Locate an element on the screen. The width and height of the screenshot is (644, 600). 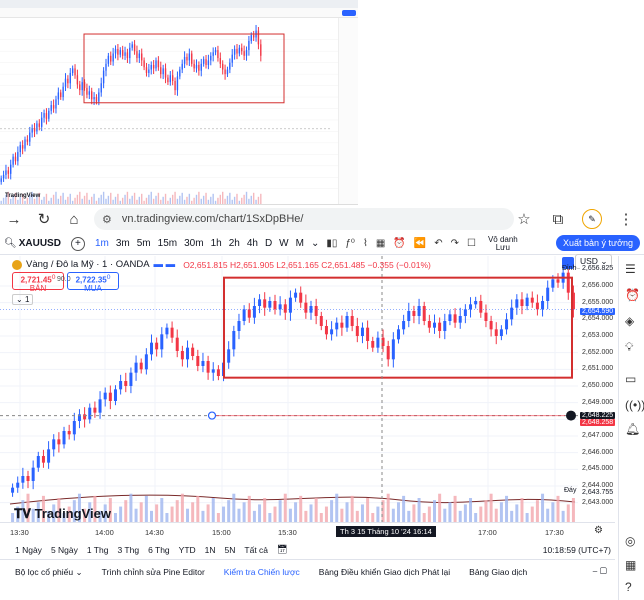
timeframe-1m: 1m is located at coordinates (101, 243).